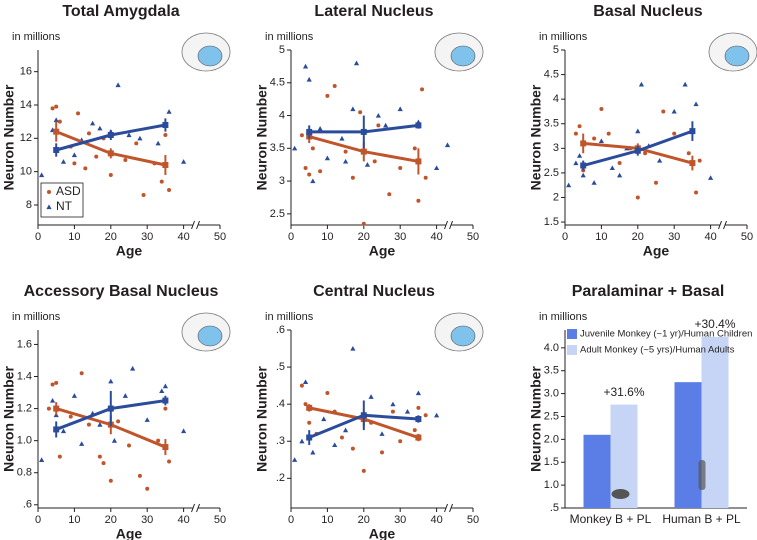  What do you see at coordinates (26, 172) in the screenshot?
I see `y-tick-label: 10` at bounding box center [26, 172].